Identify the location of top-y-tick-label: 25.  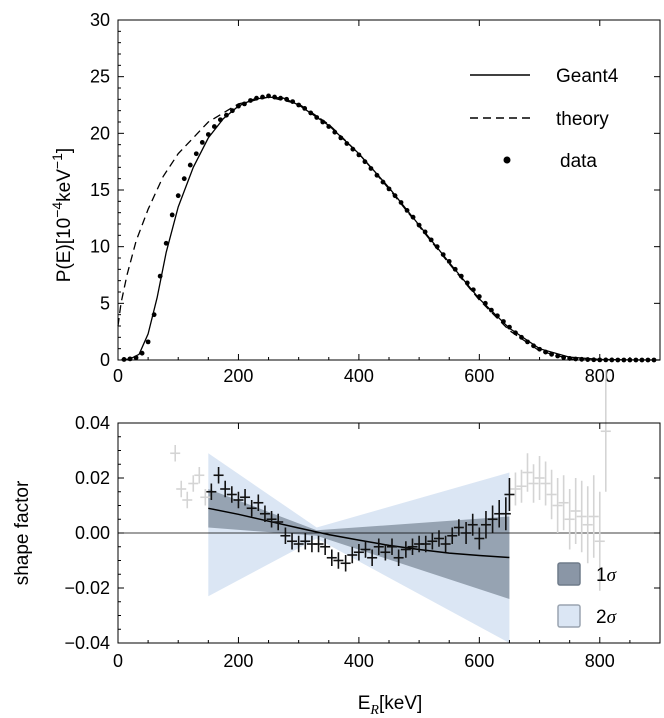
(100, 77).